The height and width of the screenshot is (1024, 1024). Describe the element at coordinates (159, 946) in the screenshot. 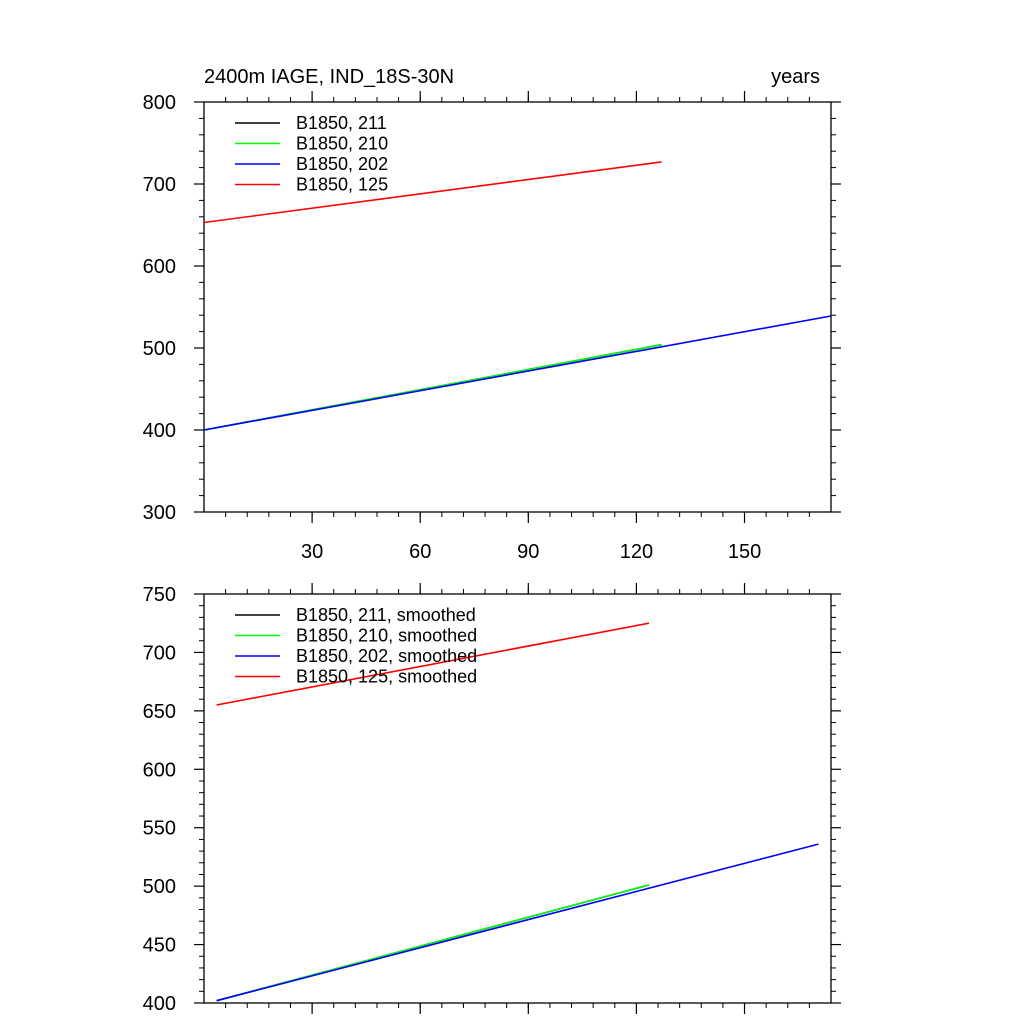

I see `y-tick-label: 450` at that location.